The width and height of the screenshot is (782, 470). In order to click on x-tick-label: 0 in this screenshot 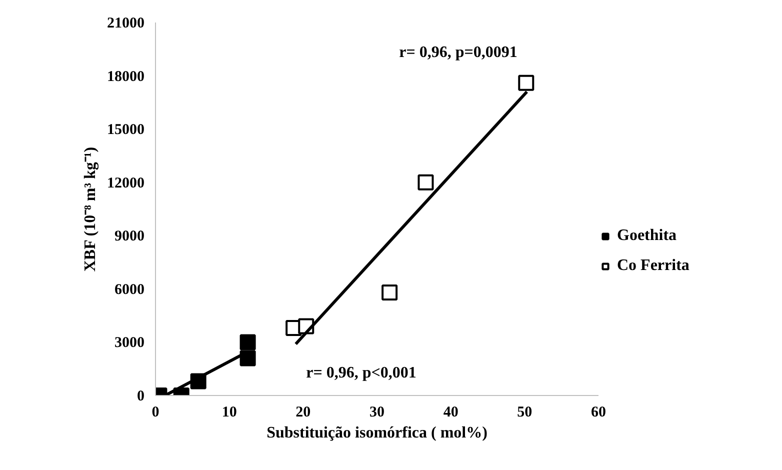, I will do `click(156, 412)`.